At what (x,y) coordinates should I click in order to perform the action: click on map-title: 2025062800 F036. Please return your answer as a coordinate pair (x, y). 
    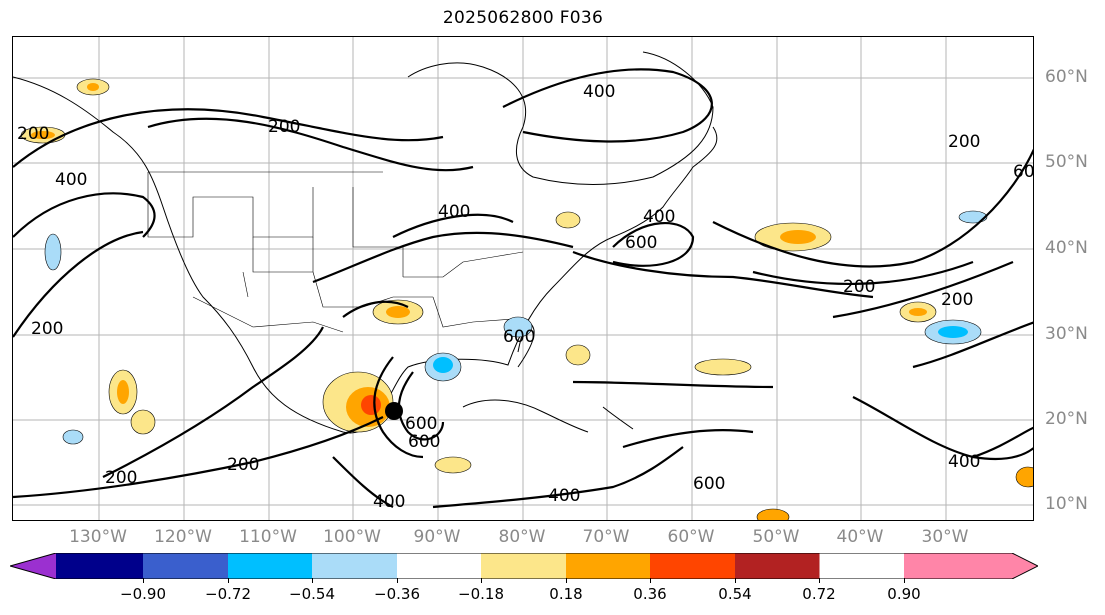
    Looking at the image, I should click on (523, 18).